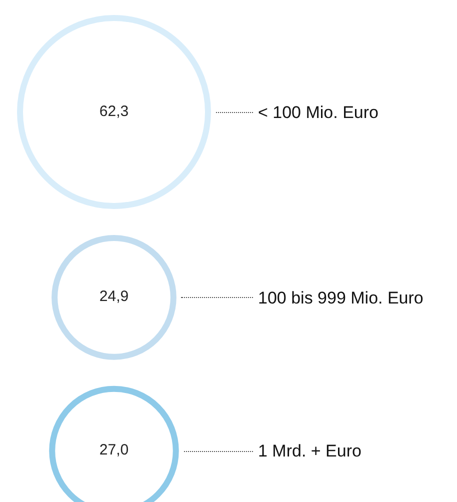 Image resolution: width=457 pixels, height=502 pixels. Describe the element at coordinates (318, 112) in the screenshot. I see `category-label: < 100 Mio. Euro` at that location.